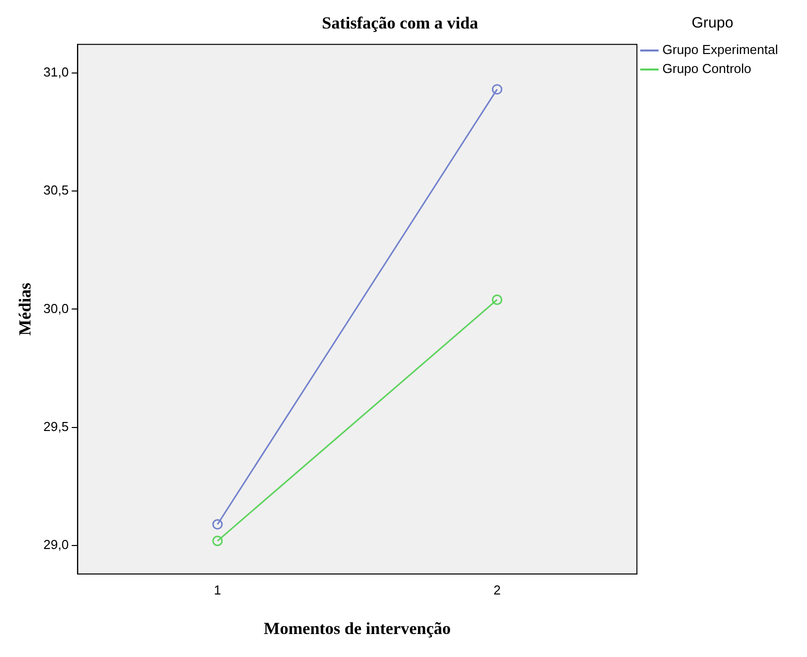 This screenshot has height=657, width=807. Describe the element at coordinates (497, 590) in the screenshot. I see `x-tick-label: 2` at that location.